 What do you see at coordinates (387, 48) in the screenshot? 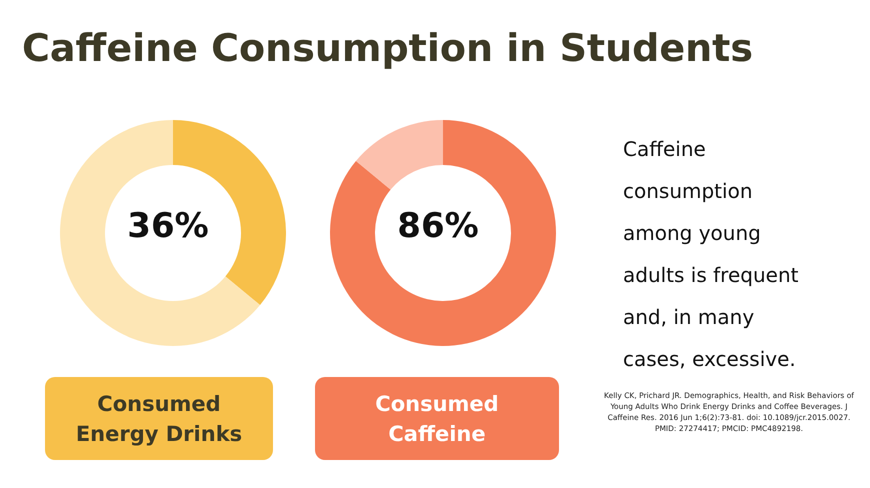
I see `text: Caffeine Consumption in Students` at bounding box center [387, 48].